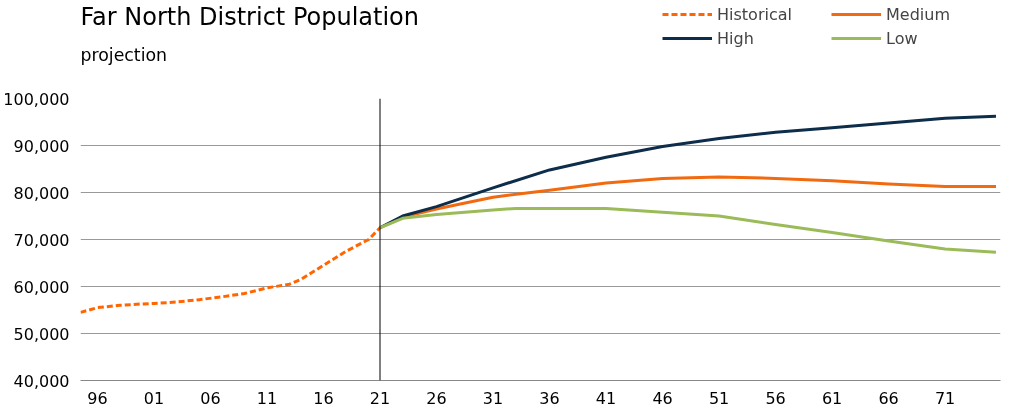 The width and height of the screenshot is (1010, 408). I want to click on legend-label: Historical, so click(755, 14).